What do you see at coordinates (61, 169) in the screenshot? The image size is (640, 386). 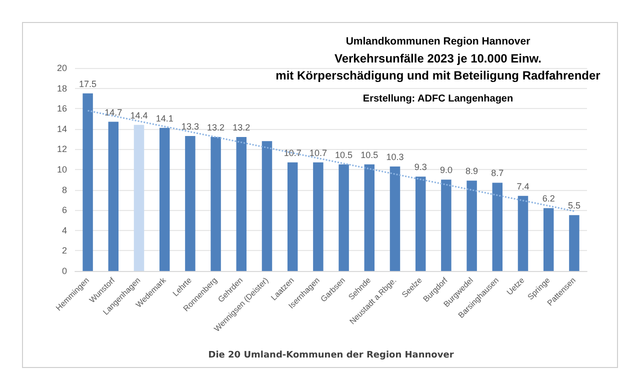 I see `y-tick-label: 10` at bounding box center [61, 169].